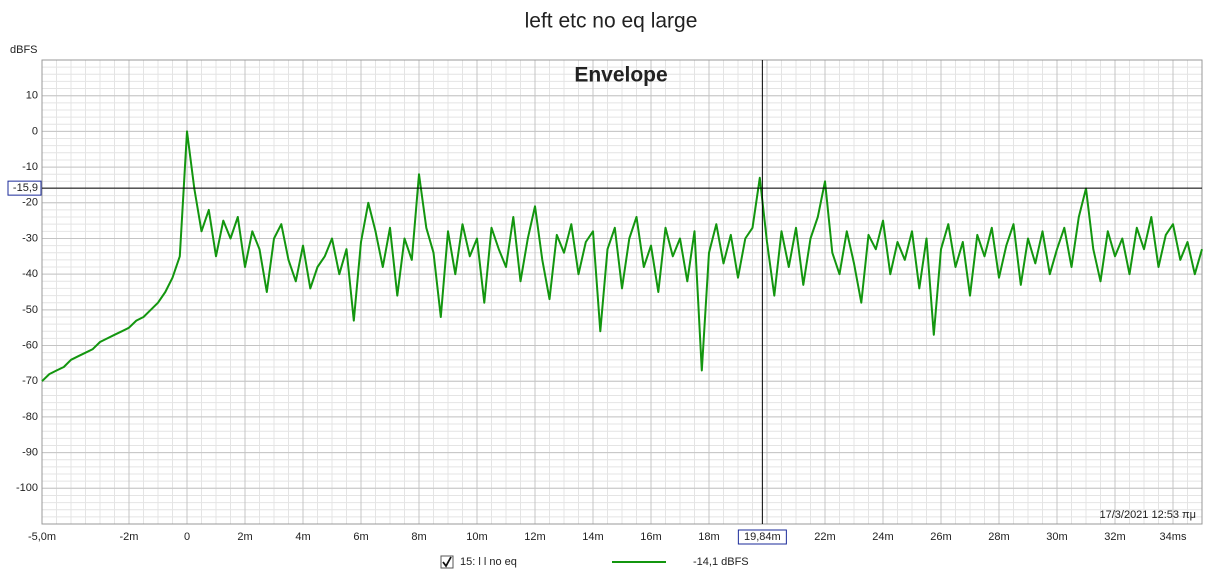 The width and height of the screenshot is (1222, 577). What do you see at coordinates (1173, 537) in the screenshot?
I see `x-tick-label: 34ms` at bounding box center [1173, 537].